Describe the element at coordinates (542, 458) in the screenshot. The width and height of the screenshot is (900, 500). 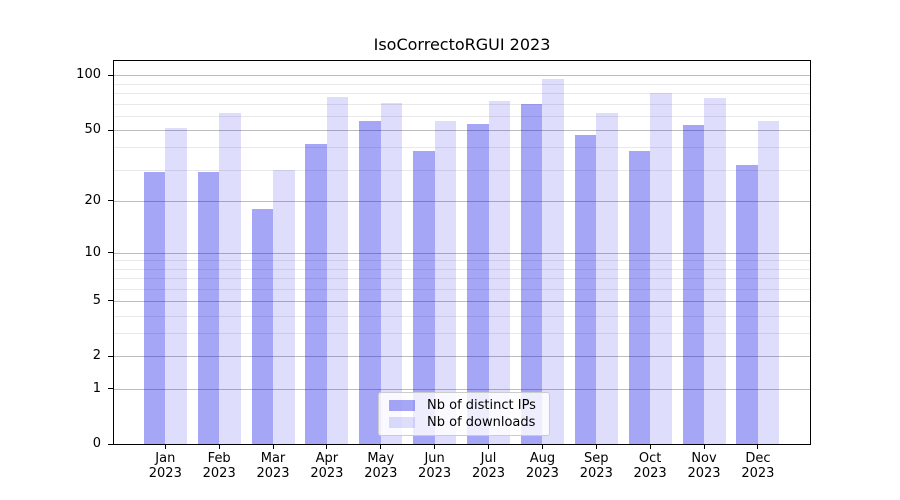
I see `x-tick-label-line: Aug` at that location.